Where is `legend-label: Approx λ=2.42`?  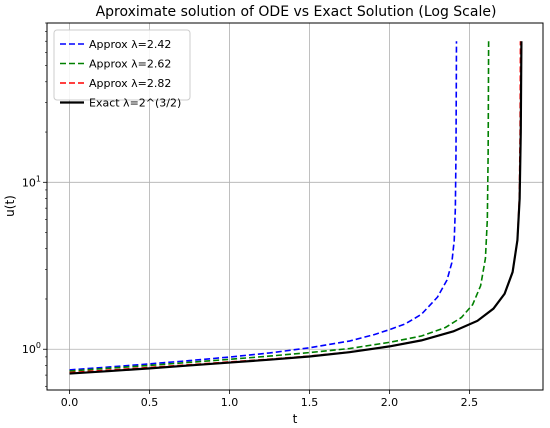
legend-label: Approx λ=2.42 is located at coordinates (130, 44).